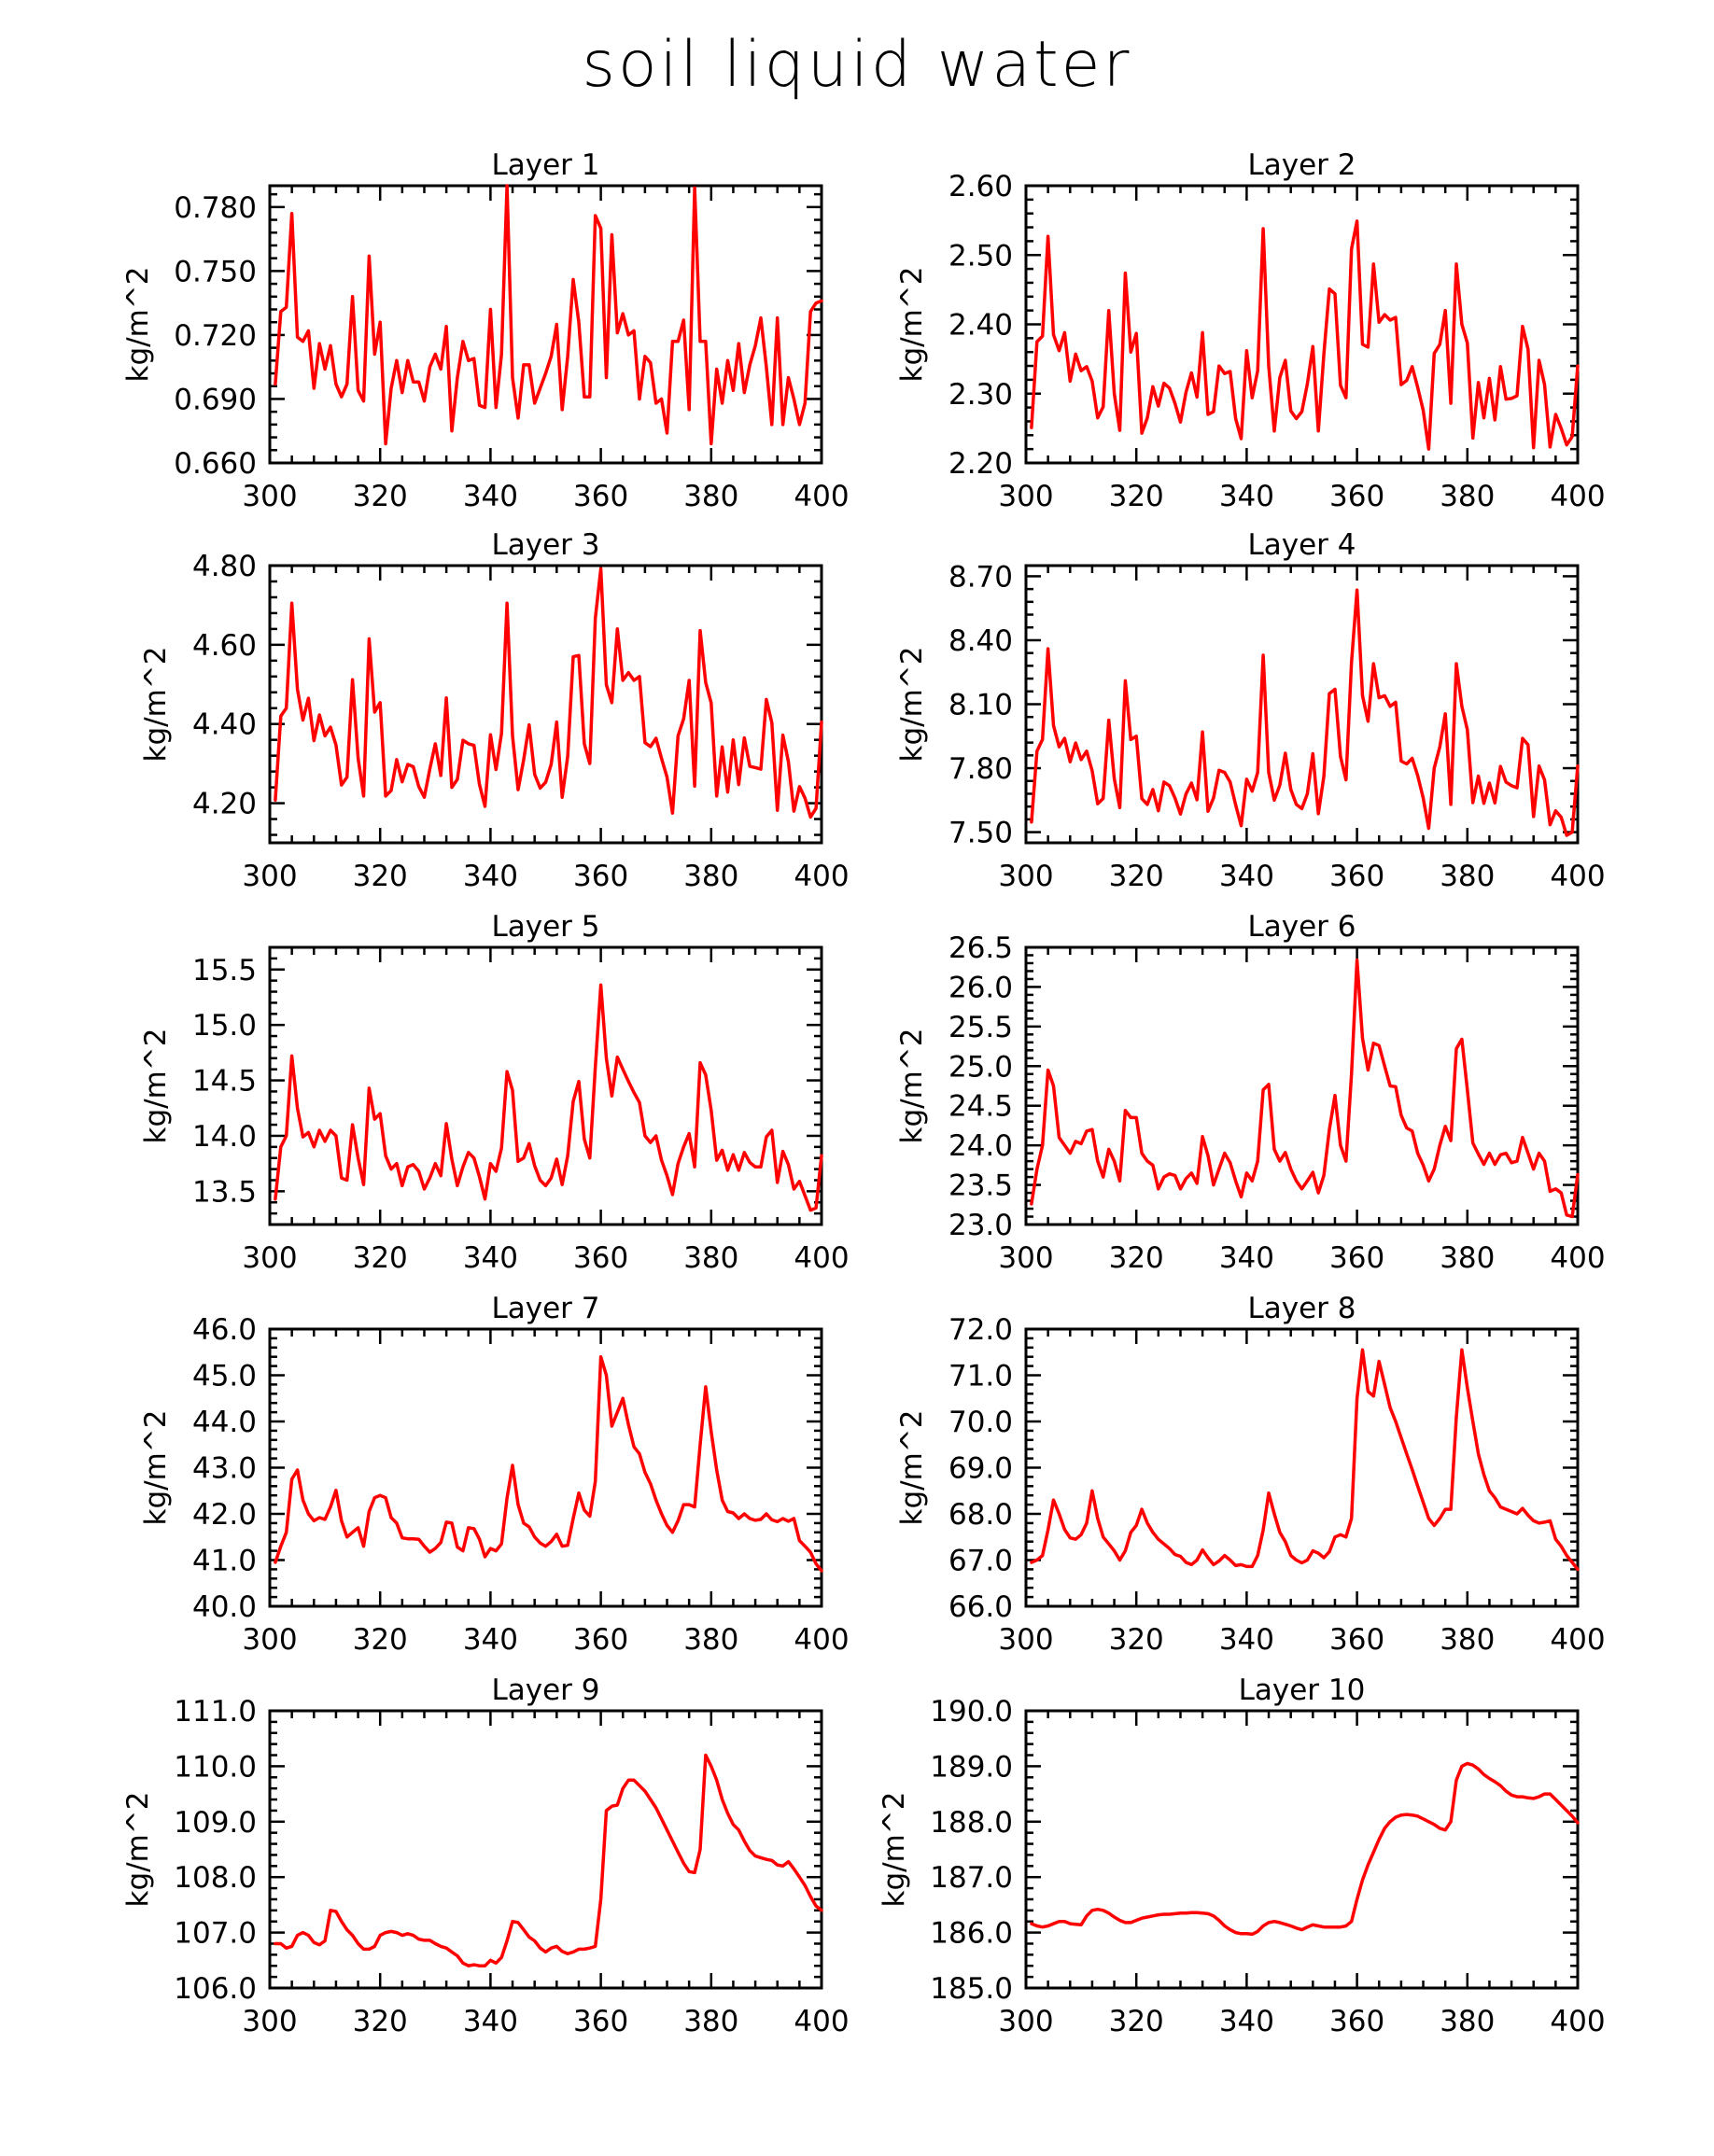 Image resolution: width=1714 pixels, height=2156 pixels. I want to click on y-tick-label: 13.5, so click(225, 1192).